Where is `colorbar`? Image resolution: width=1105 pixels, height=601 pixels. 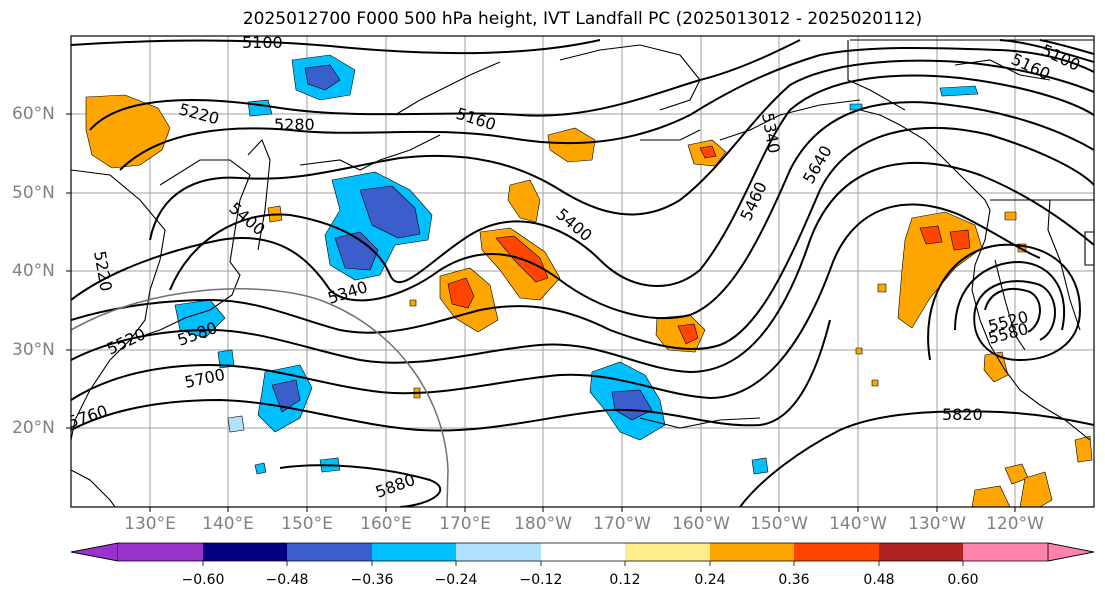 colorbar is located at coordinates (582, 554).